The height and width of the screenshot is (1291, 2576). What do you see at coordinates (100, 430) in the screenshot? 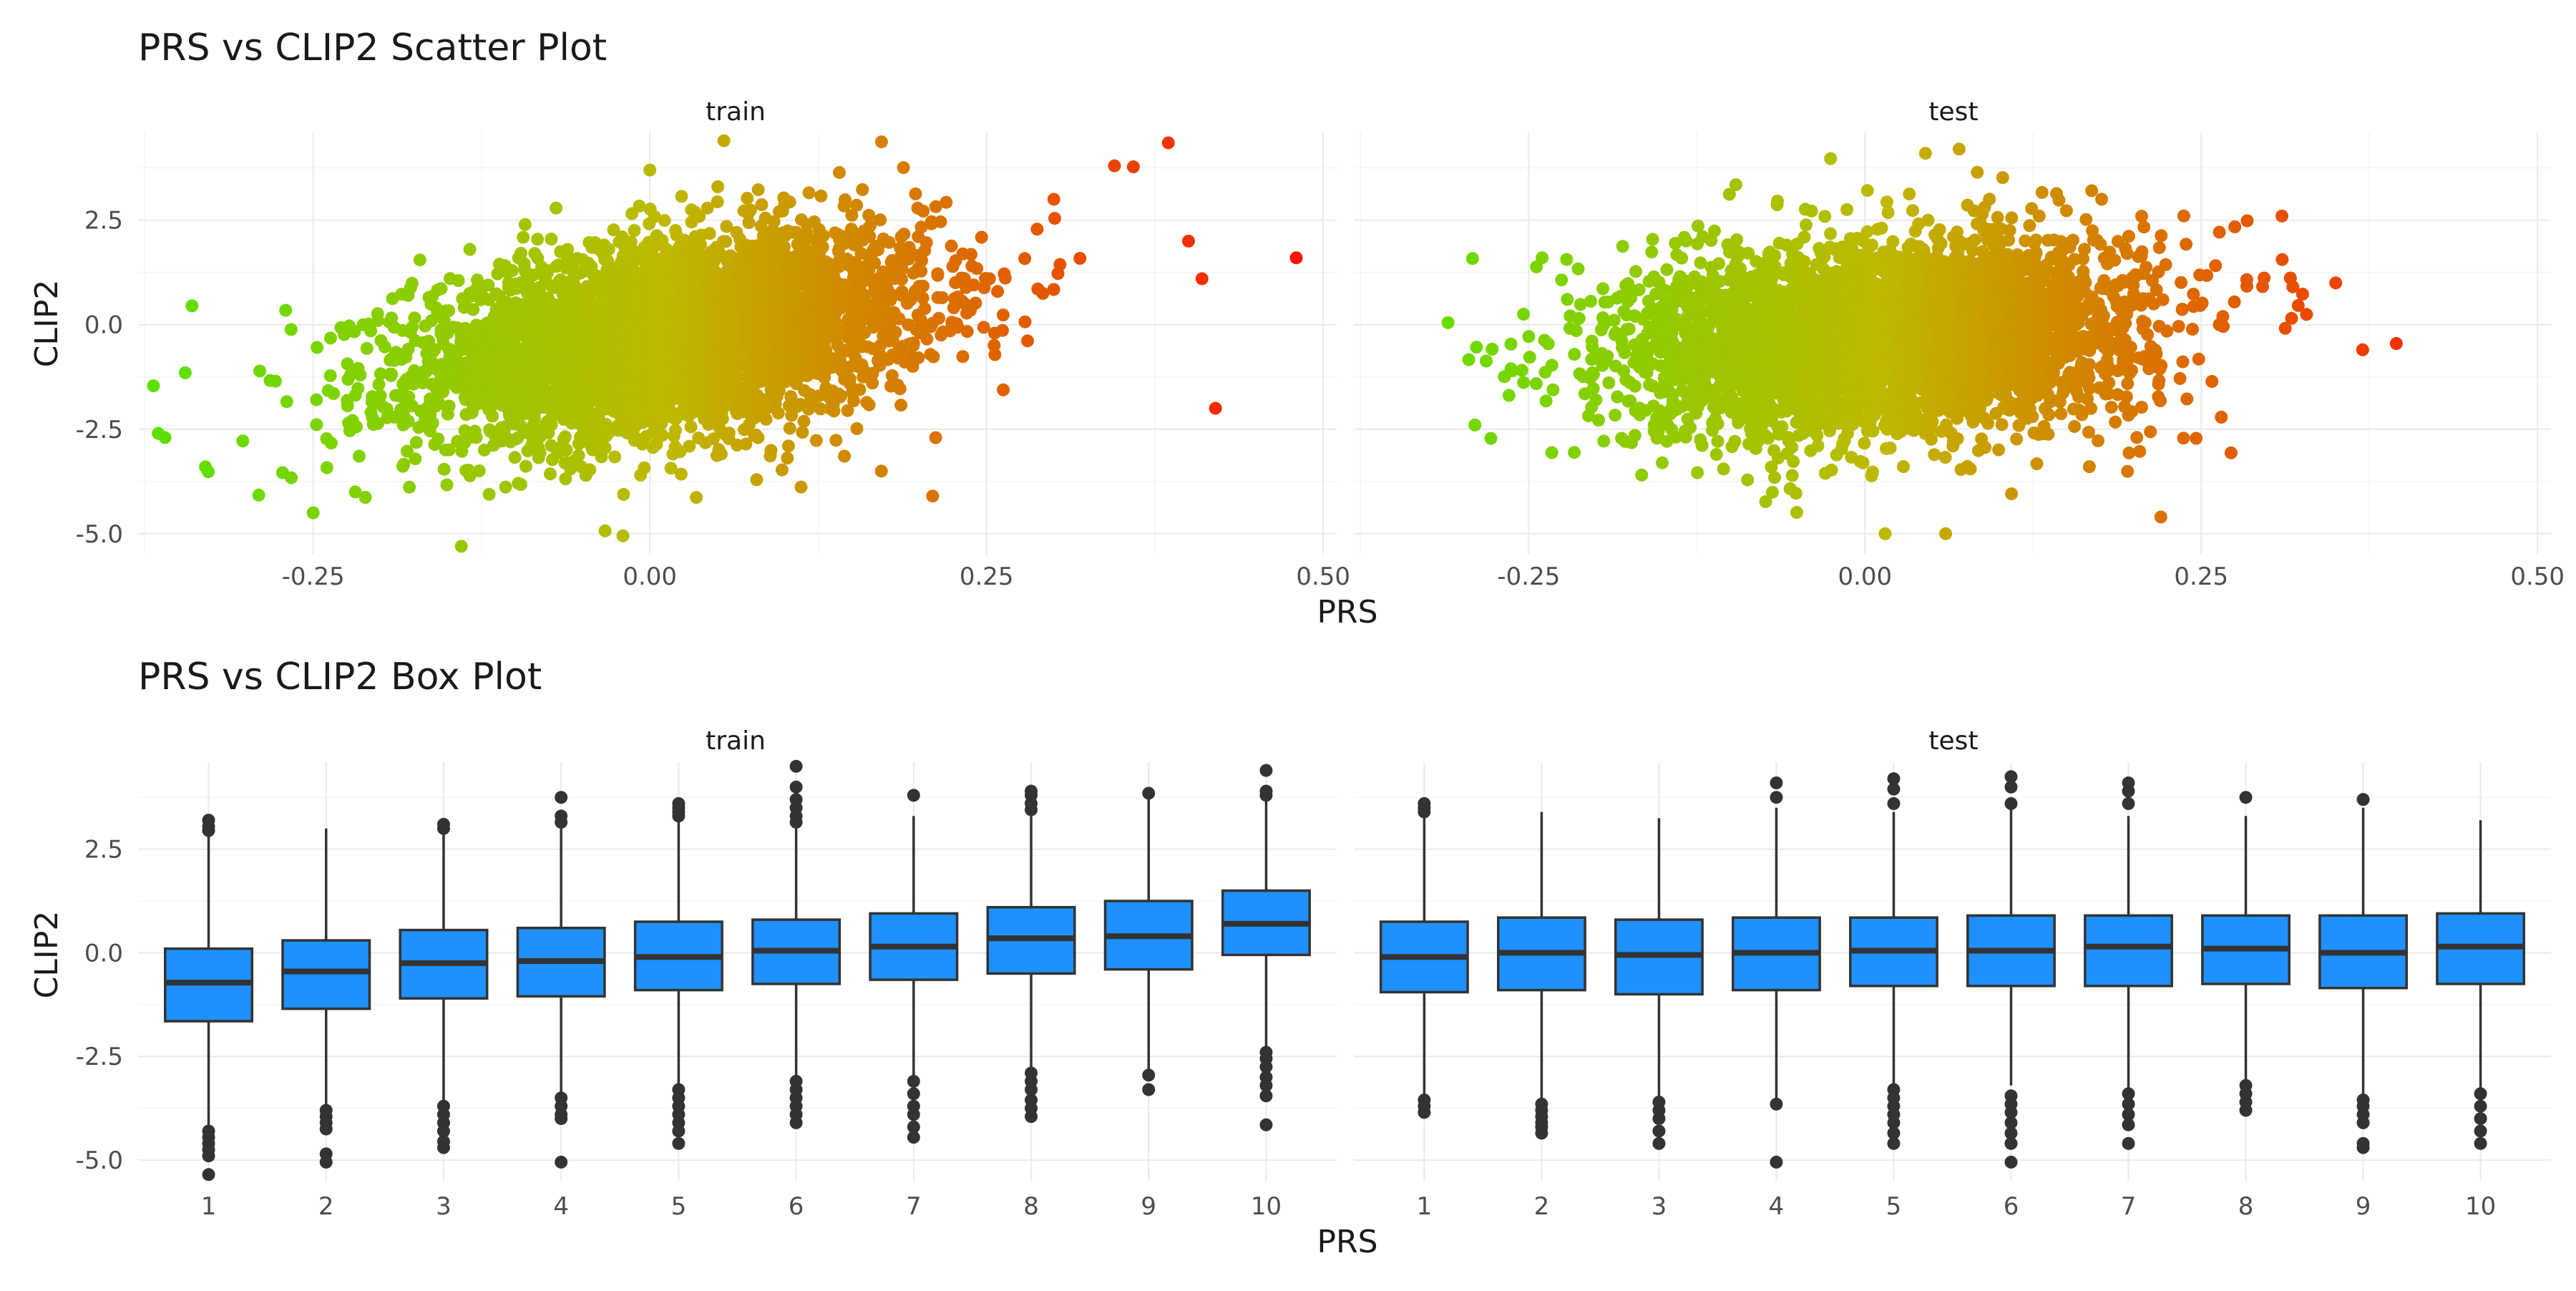
I see `scatter-y-tick-label: -2.5` at bounding box center [100, 430].